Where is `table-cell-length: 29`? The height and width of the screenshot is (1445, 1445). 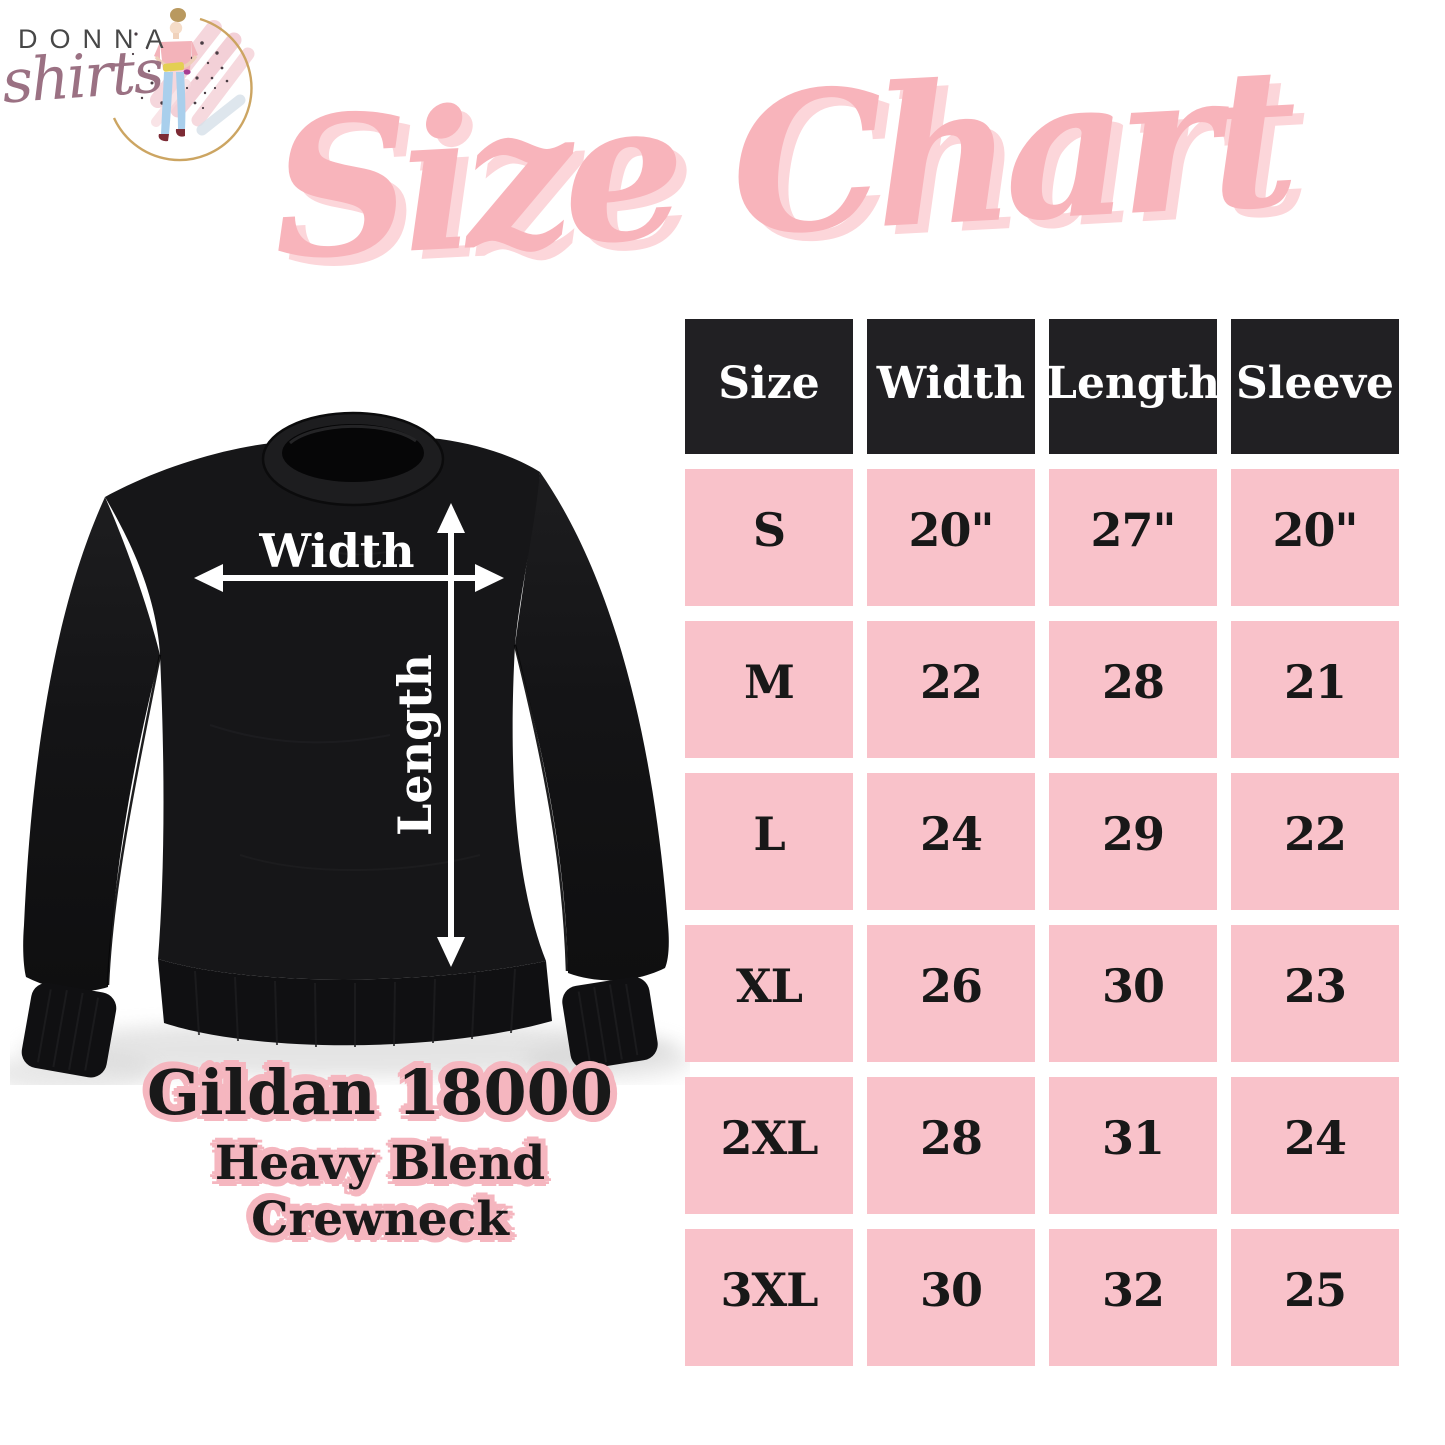 table-cell-length: 29 is located at coordinates (1133, 841).